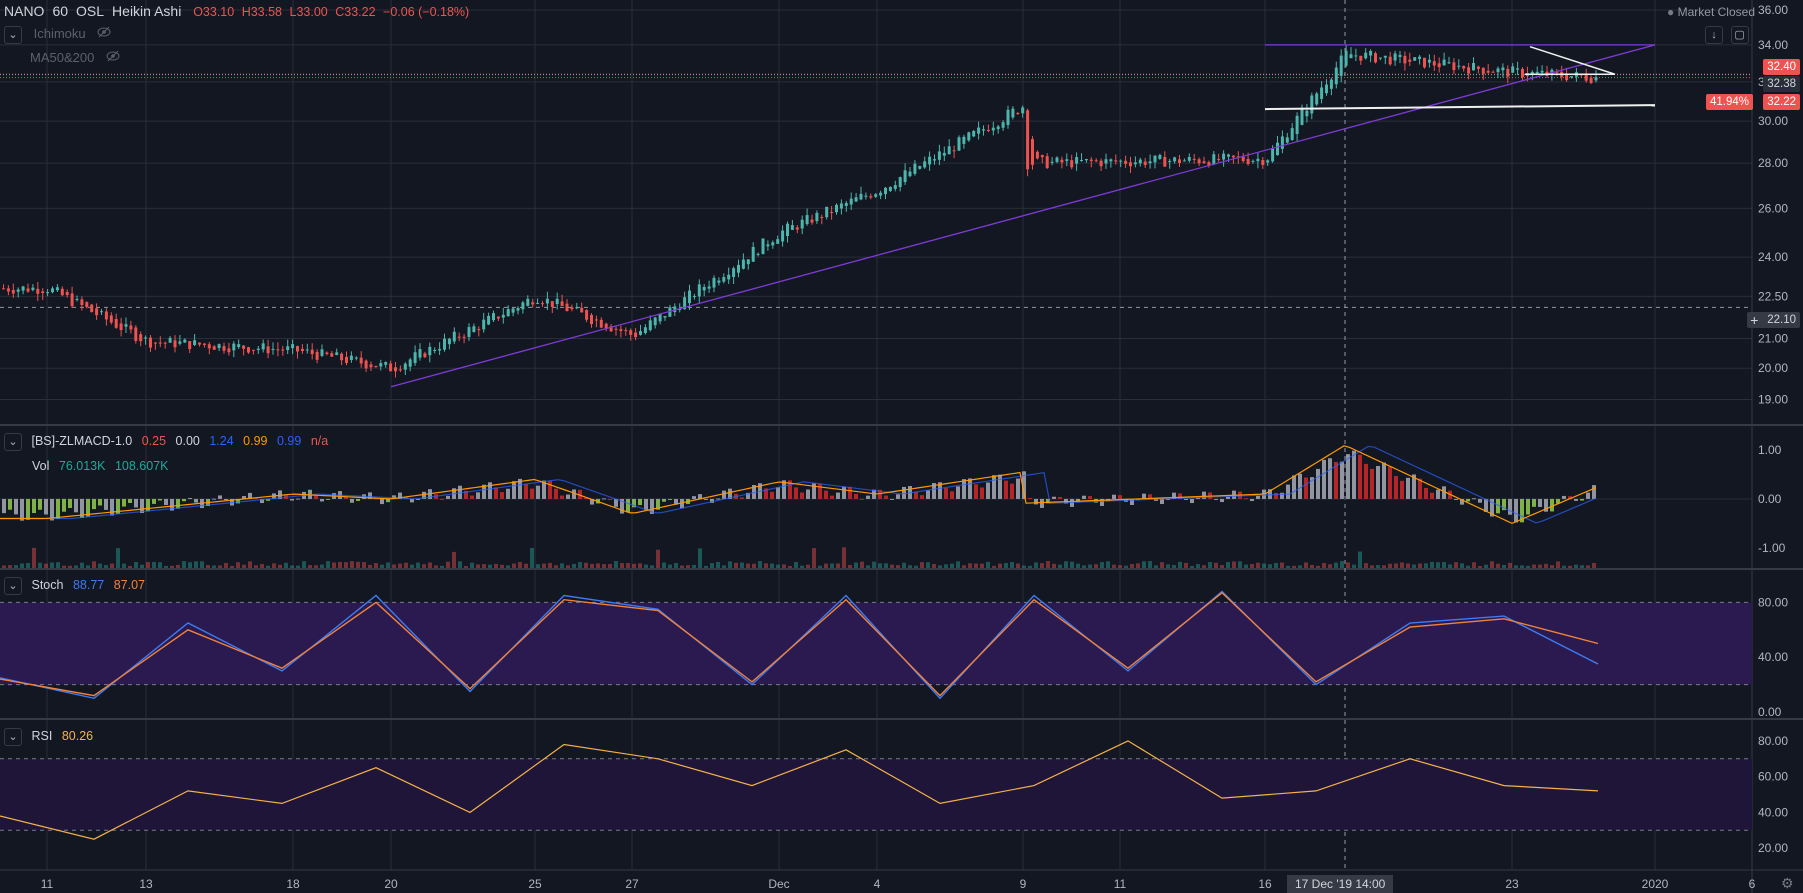 The width and height of the screenshot is (1803, 893). Describe the element at coordinates (60, 11) in the screenshot. I see `interval: 60` at that location.